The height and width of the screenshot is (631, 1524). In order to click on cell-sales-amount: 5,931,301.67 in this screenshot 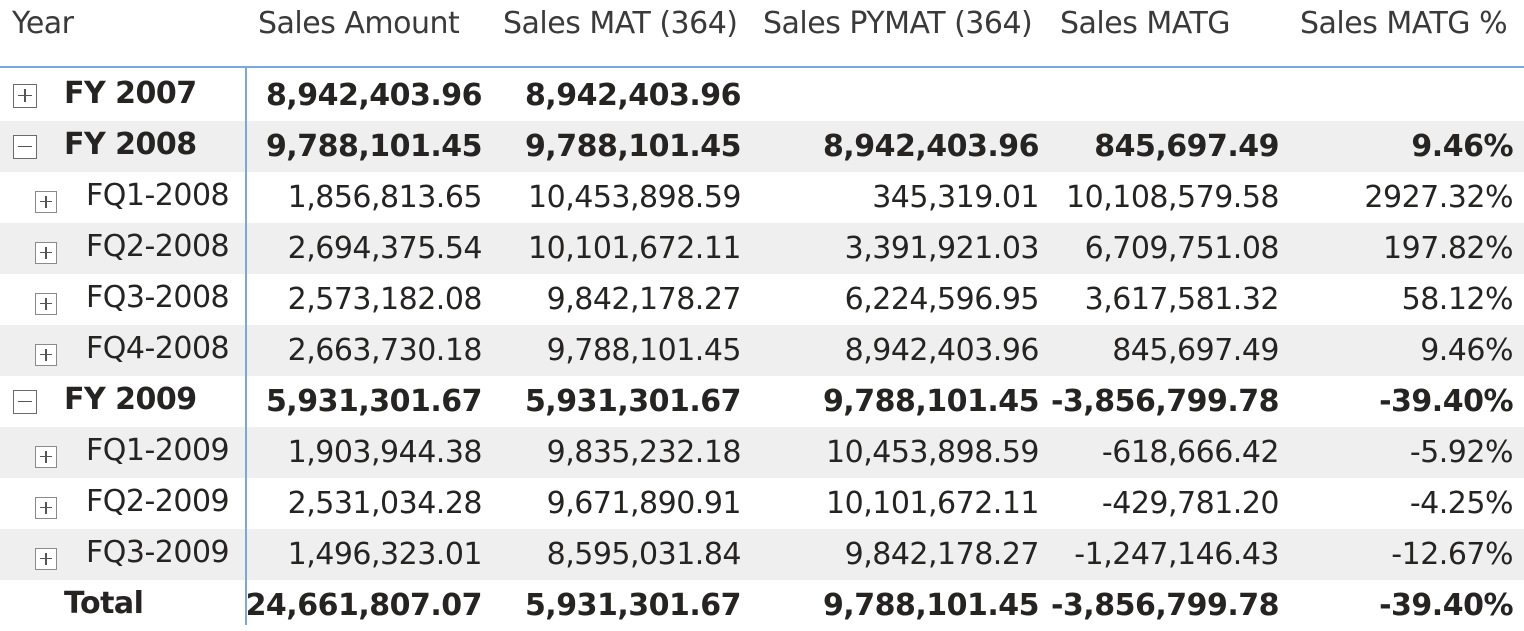, I will do `click(374, 401)`.